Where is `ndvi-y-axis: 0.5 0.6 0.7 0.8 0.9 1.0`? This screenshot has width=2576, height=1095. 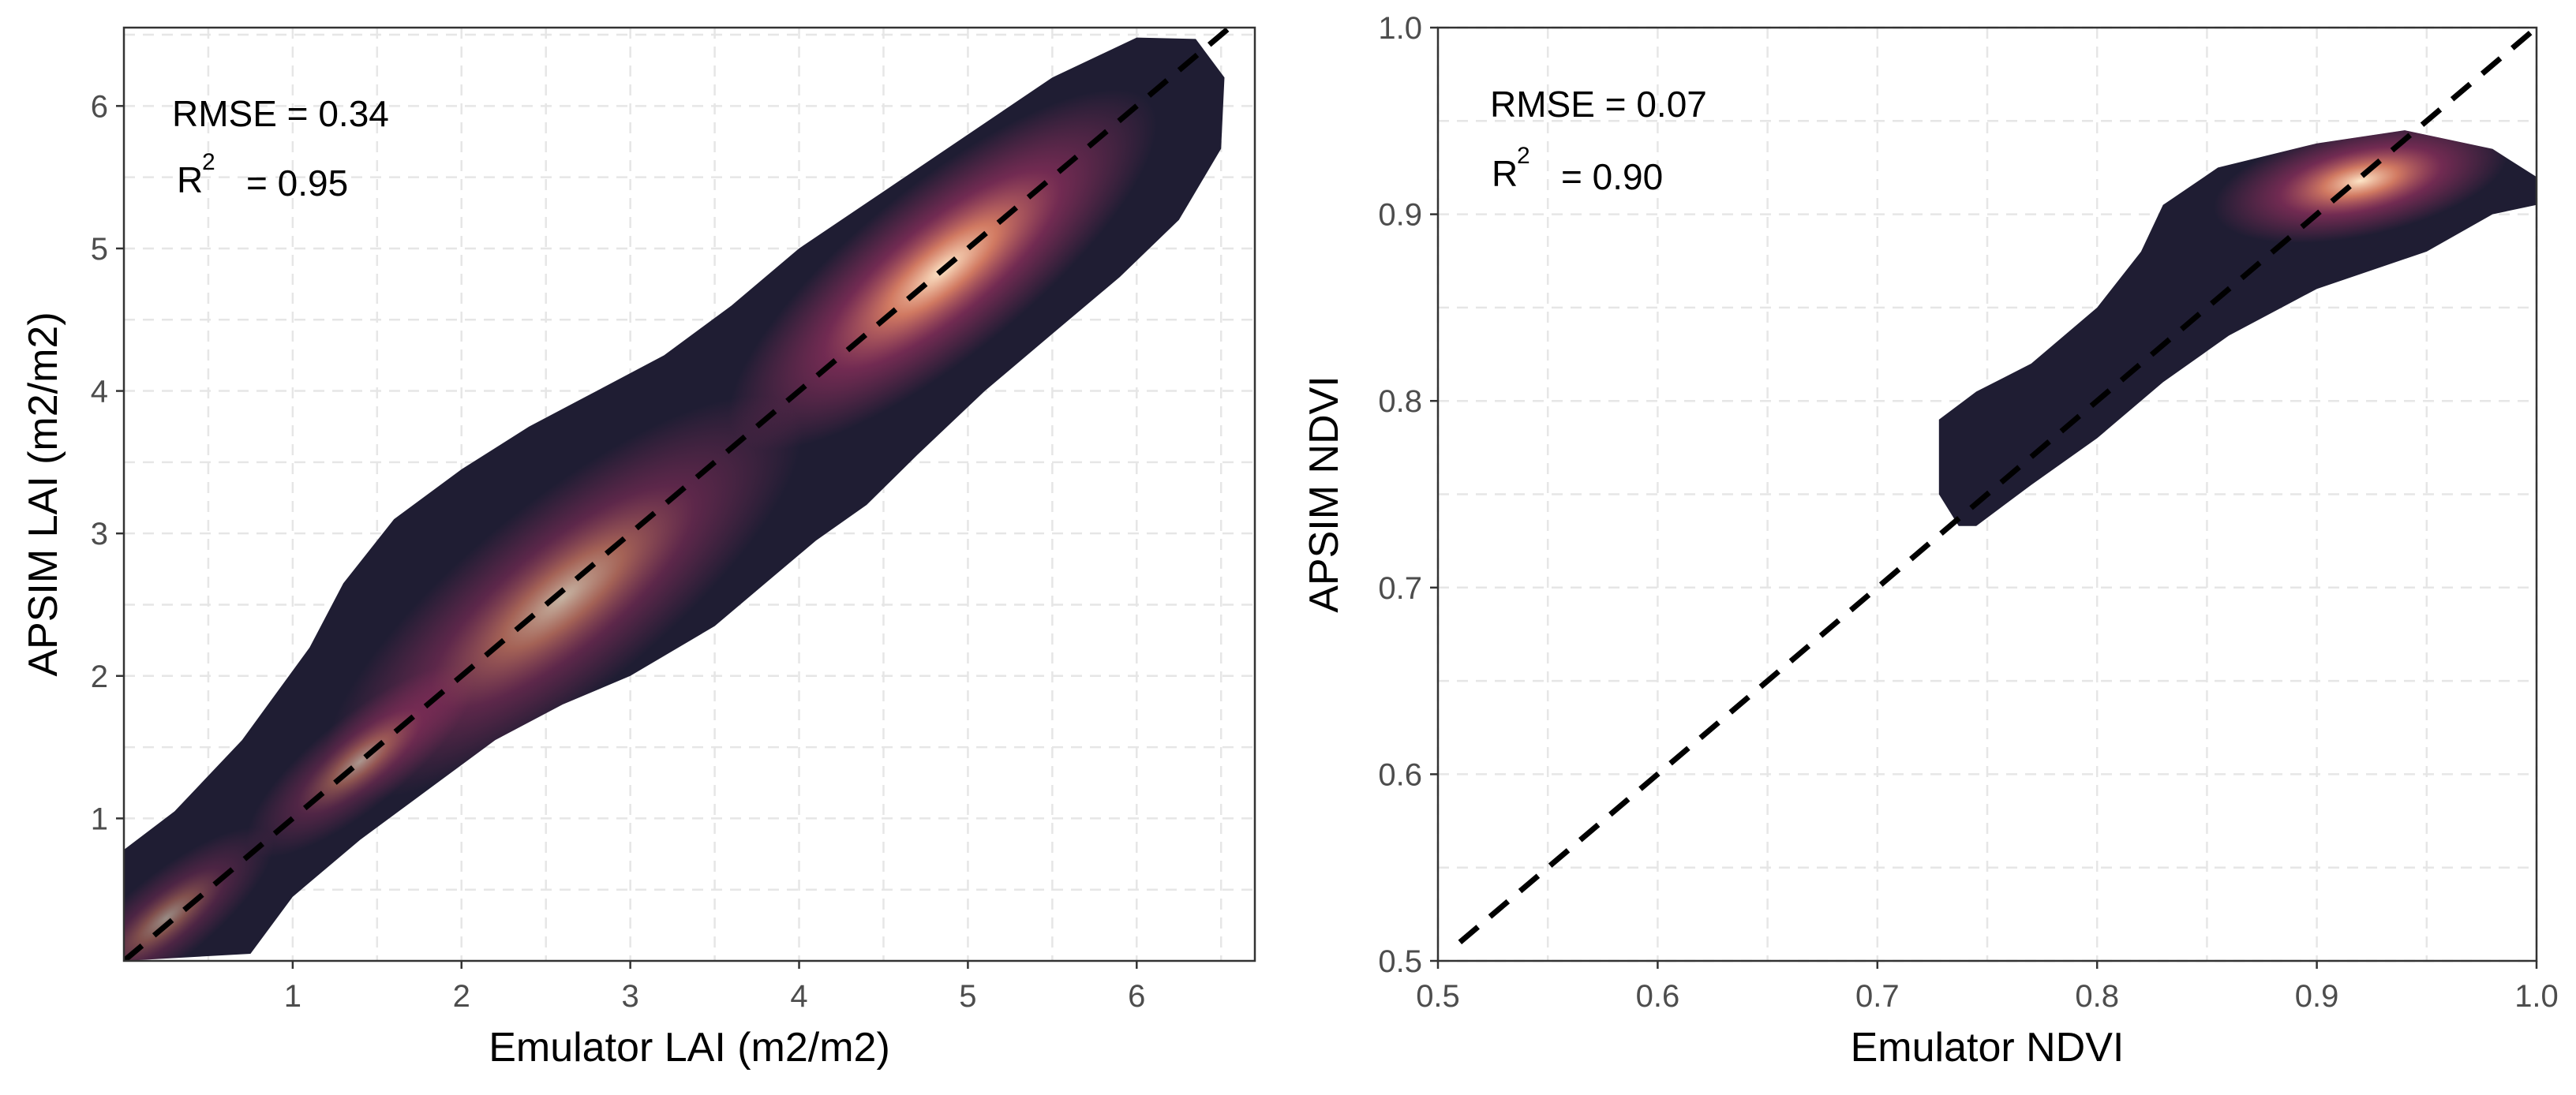
ndvi-y-axis: 0.5 0.6 0.7 0.8 0.9 1.0 is located at coordinates (1408, 495).